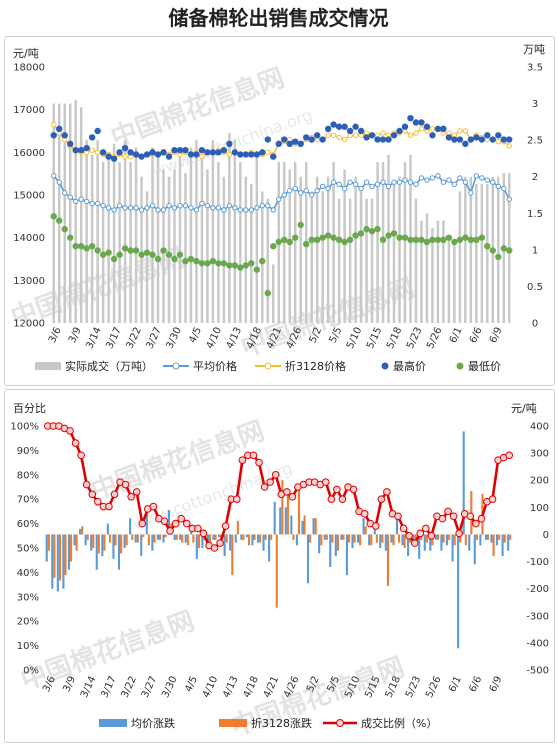 The width and height of the screenshot is (557, 745). What do you see at coordinates (281, 723) in the screenshot?
I see `legend-label: 折3128涨跌` at bounding box center [281, 723].